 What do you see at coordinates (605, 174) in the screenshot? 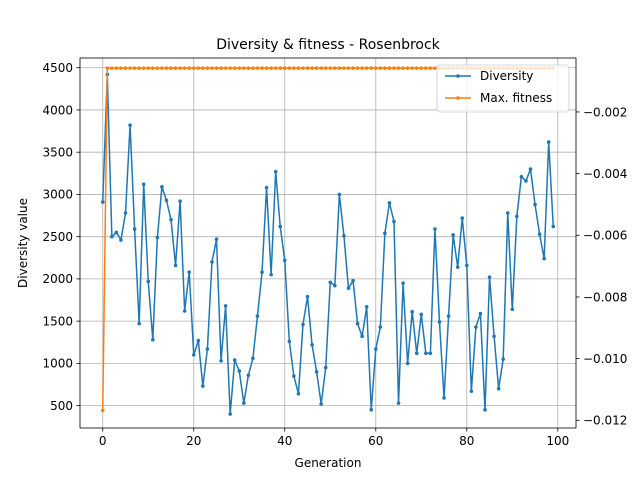
I see `y2-tick-label: −0.004` at bounding box center [605, 174].